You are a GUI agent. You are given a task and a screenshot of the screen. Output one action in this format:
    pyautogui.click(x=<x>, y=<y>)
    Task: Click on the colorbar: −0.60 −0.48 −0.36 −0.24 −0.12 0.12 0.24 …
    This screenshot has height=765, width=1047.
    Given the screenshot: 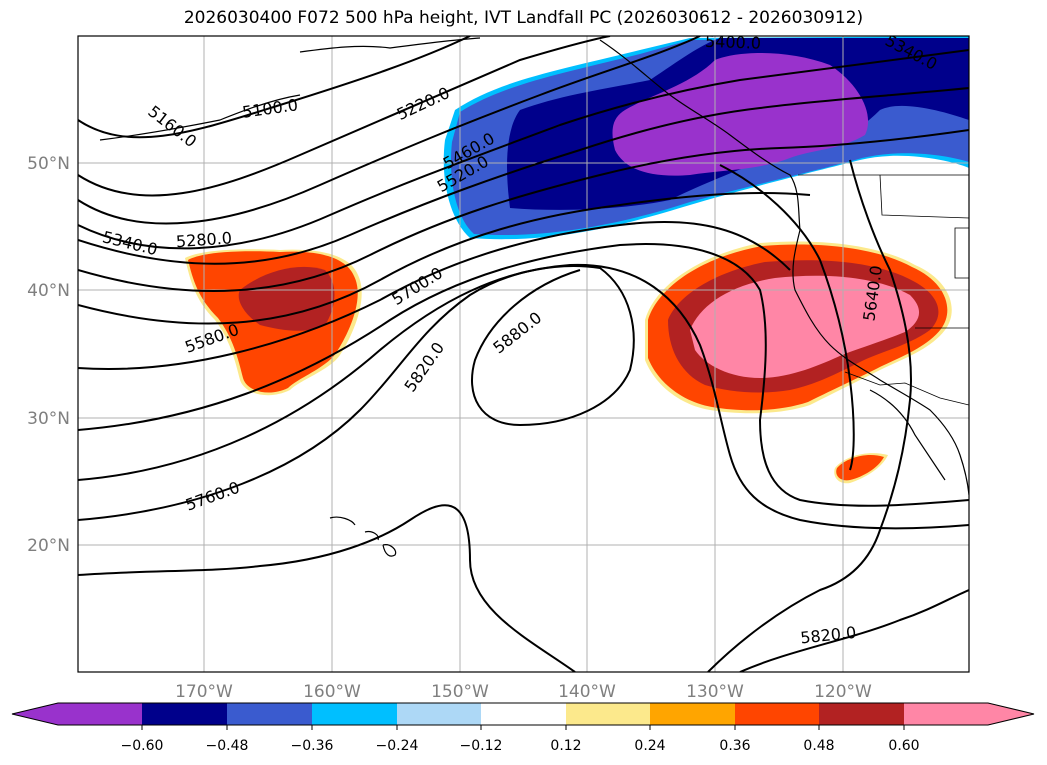 What is the action you would take?
    pyautogui.click(x=523, y=728)
    